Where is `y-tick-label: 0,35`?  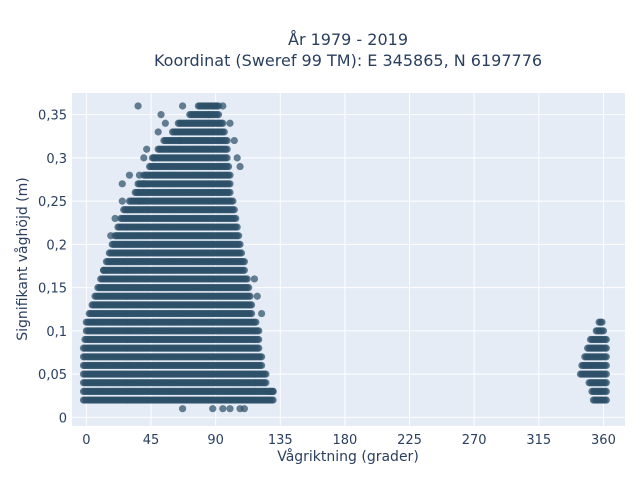 y-tick-label: 0,35 is located at coordinates (52, 116).